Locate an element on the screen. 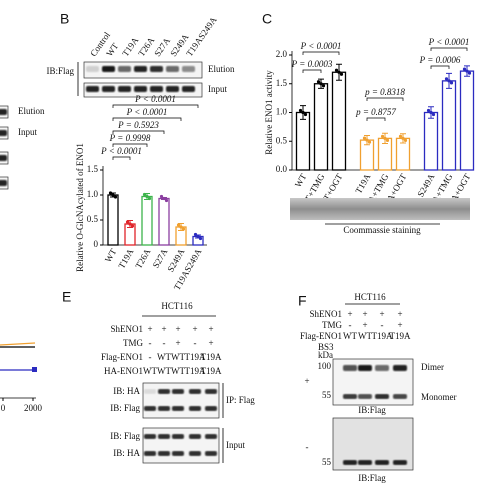  p-value: P = 0.0003 is located at coordinates (312, 64).